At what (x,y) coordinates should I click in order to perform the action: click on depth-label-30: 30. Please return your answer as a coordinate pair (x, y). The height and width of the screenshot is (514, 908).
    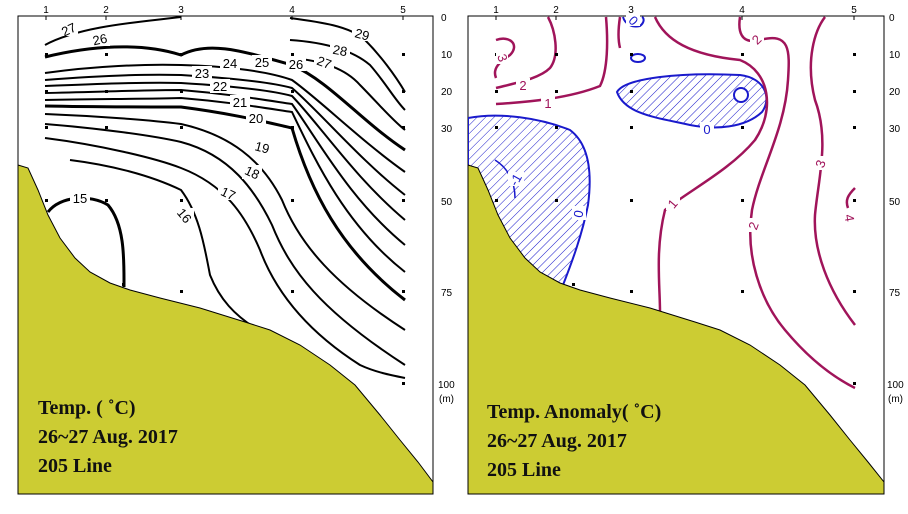
    Looking at the image, I should click on (447, 129).